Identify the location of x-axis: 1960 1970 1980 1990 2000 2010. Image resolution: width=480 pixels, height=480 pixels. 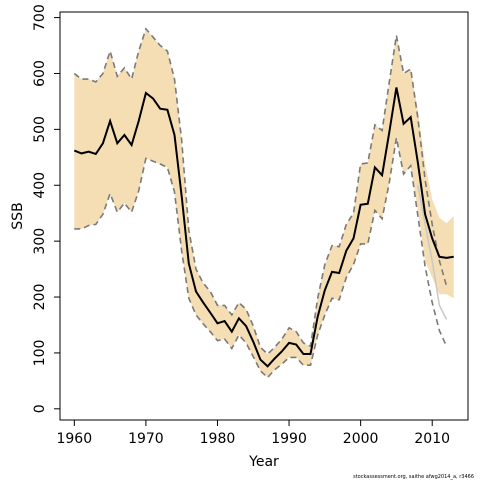
(253, 433).